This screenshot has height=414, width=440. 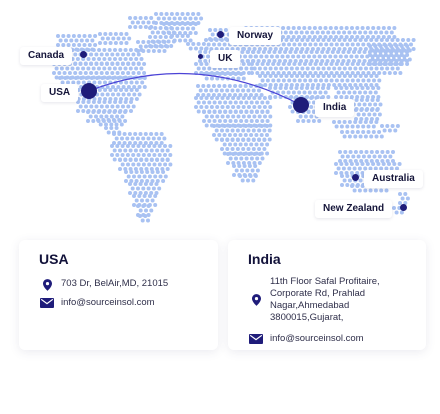 I want to click on marker-australia, so click(x=355, y=177).